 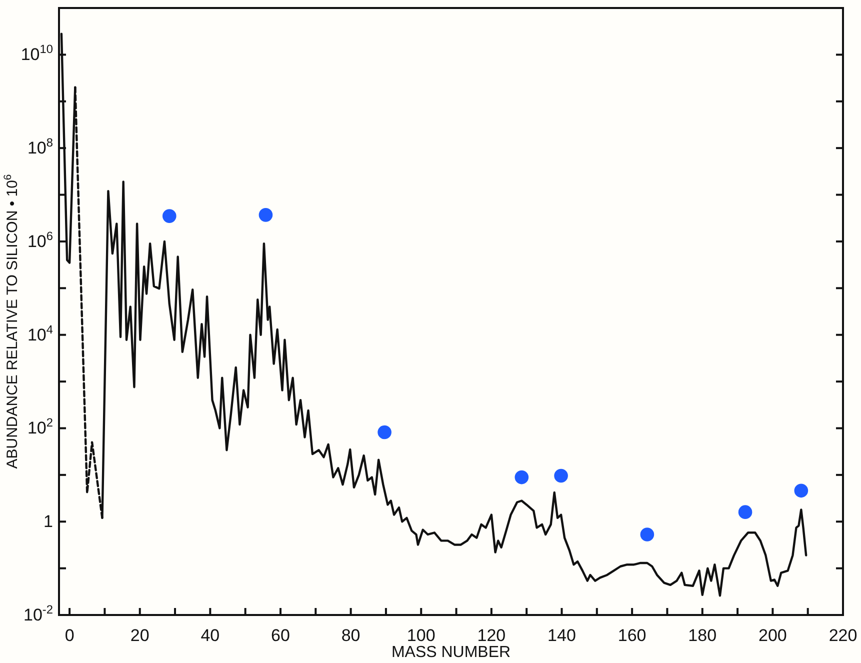 I want to click on x-tick-label: 40, so click(x=210, y=636).